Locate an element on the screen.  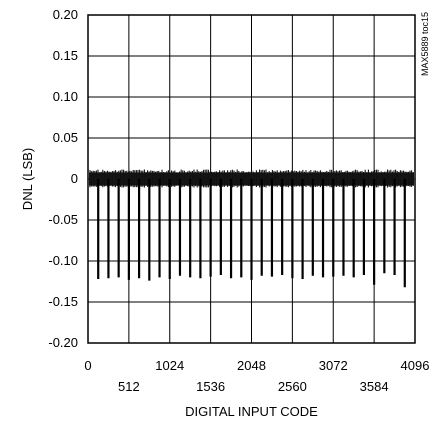
x-axis-label: DIGITAL INPUT CODE is located at coordinates (251, 411).